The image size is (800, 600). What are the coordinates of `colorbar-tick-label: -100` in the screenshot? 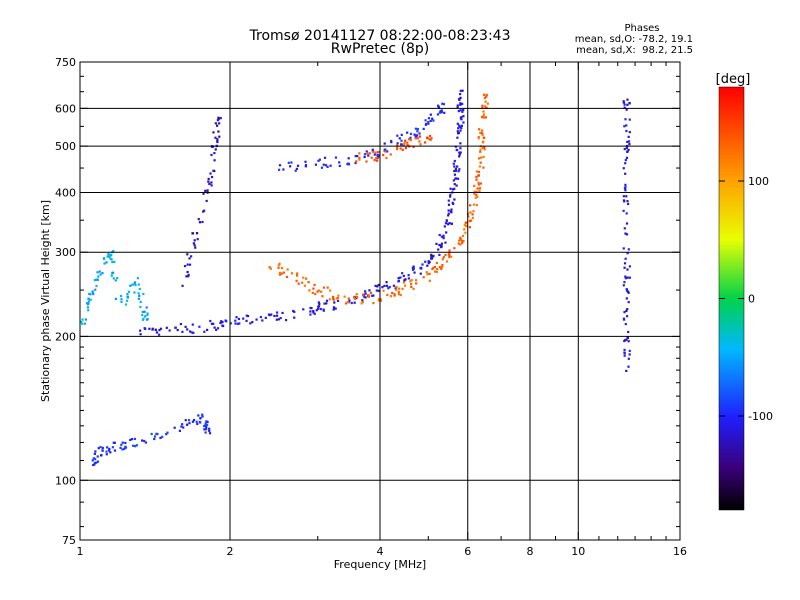 It's located at (760, 416).